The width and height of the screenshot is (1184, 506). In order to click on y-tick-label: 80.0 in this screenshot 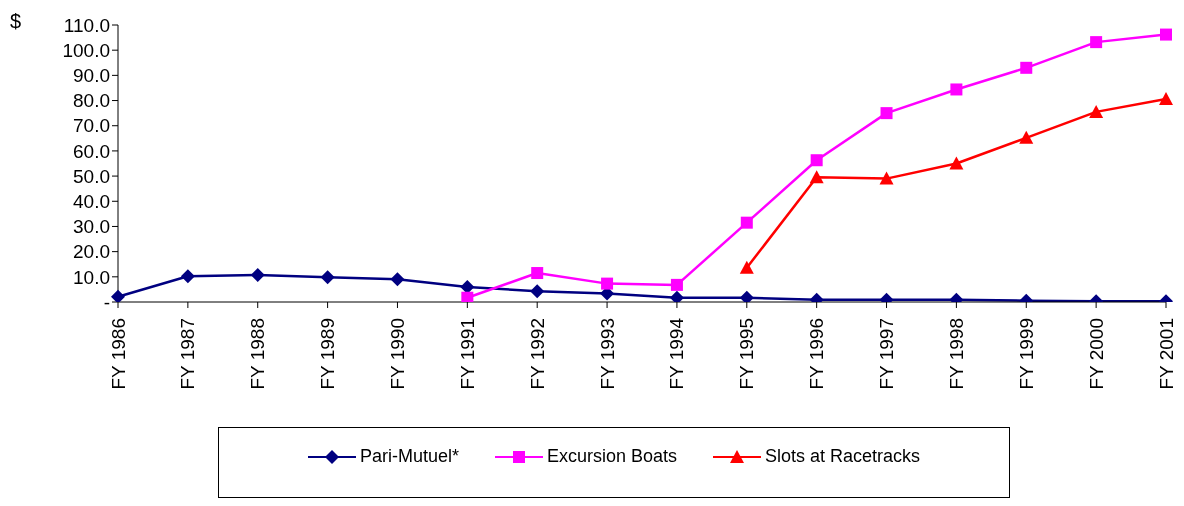, I will do `click(91, 101)`.